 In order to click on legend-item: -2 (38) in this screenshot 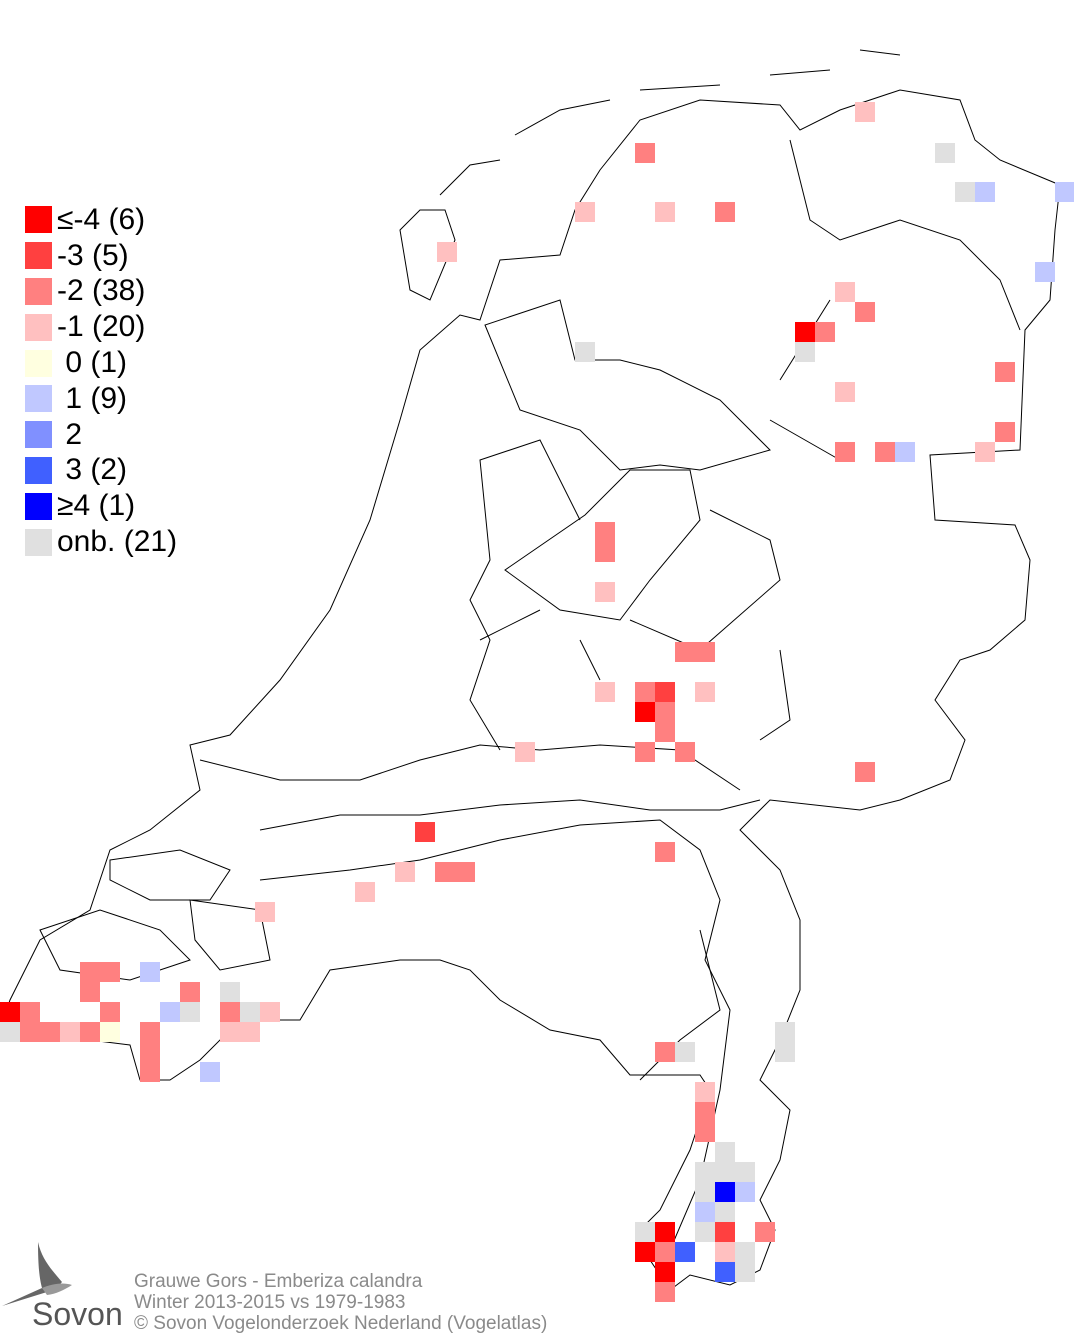, I will do `click(101, 292)`.